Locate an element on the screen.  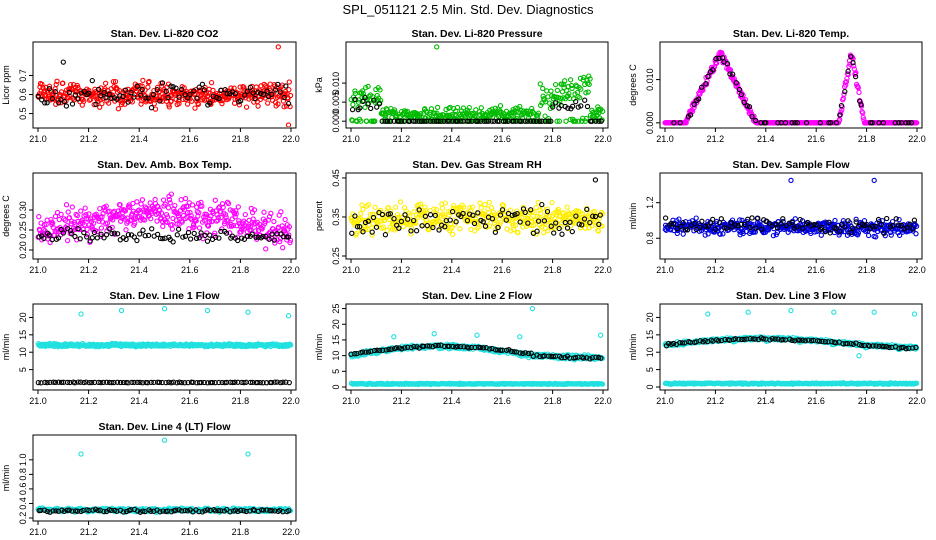
y-axis-label: ml/min is located at coordinates (319, 347).